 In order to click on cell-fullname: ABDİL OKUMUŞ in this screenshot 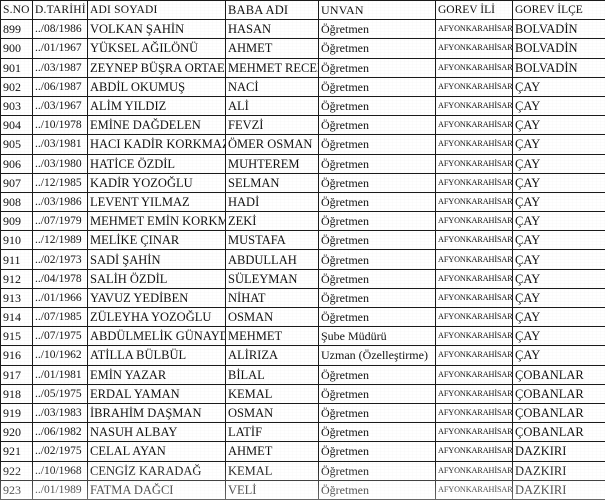, I will do `click(156, 86)`.